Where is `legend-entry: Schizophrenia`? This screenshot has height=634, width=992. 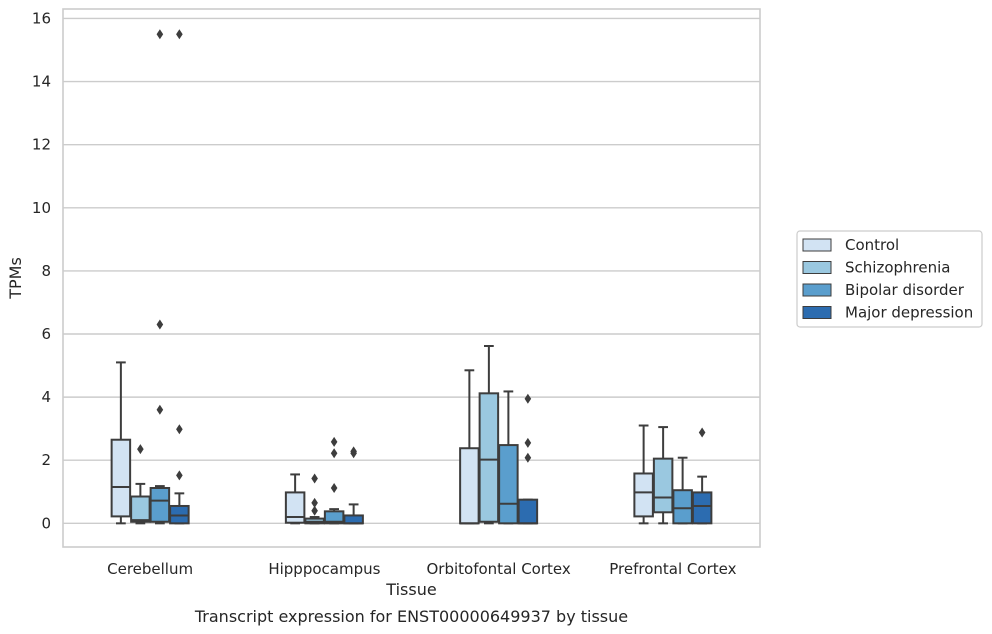
legend-entry: Schizophrenia is located at coordinates (897, 268).